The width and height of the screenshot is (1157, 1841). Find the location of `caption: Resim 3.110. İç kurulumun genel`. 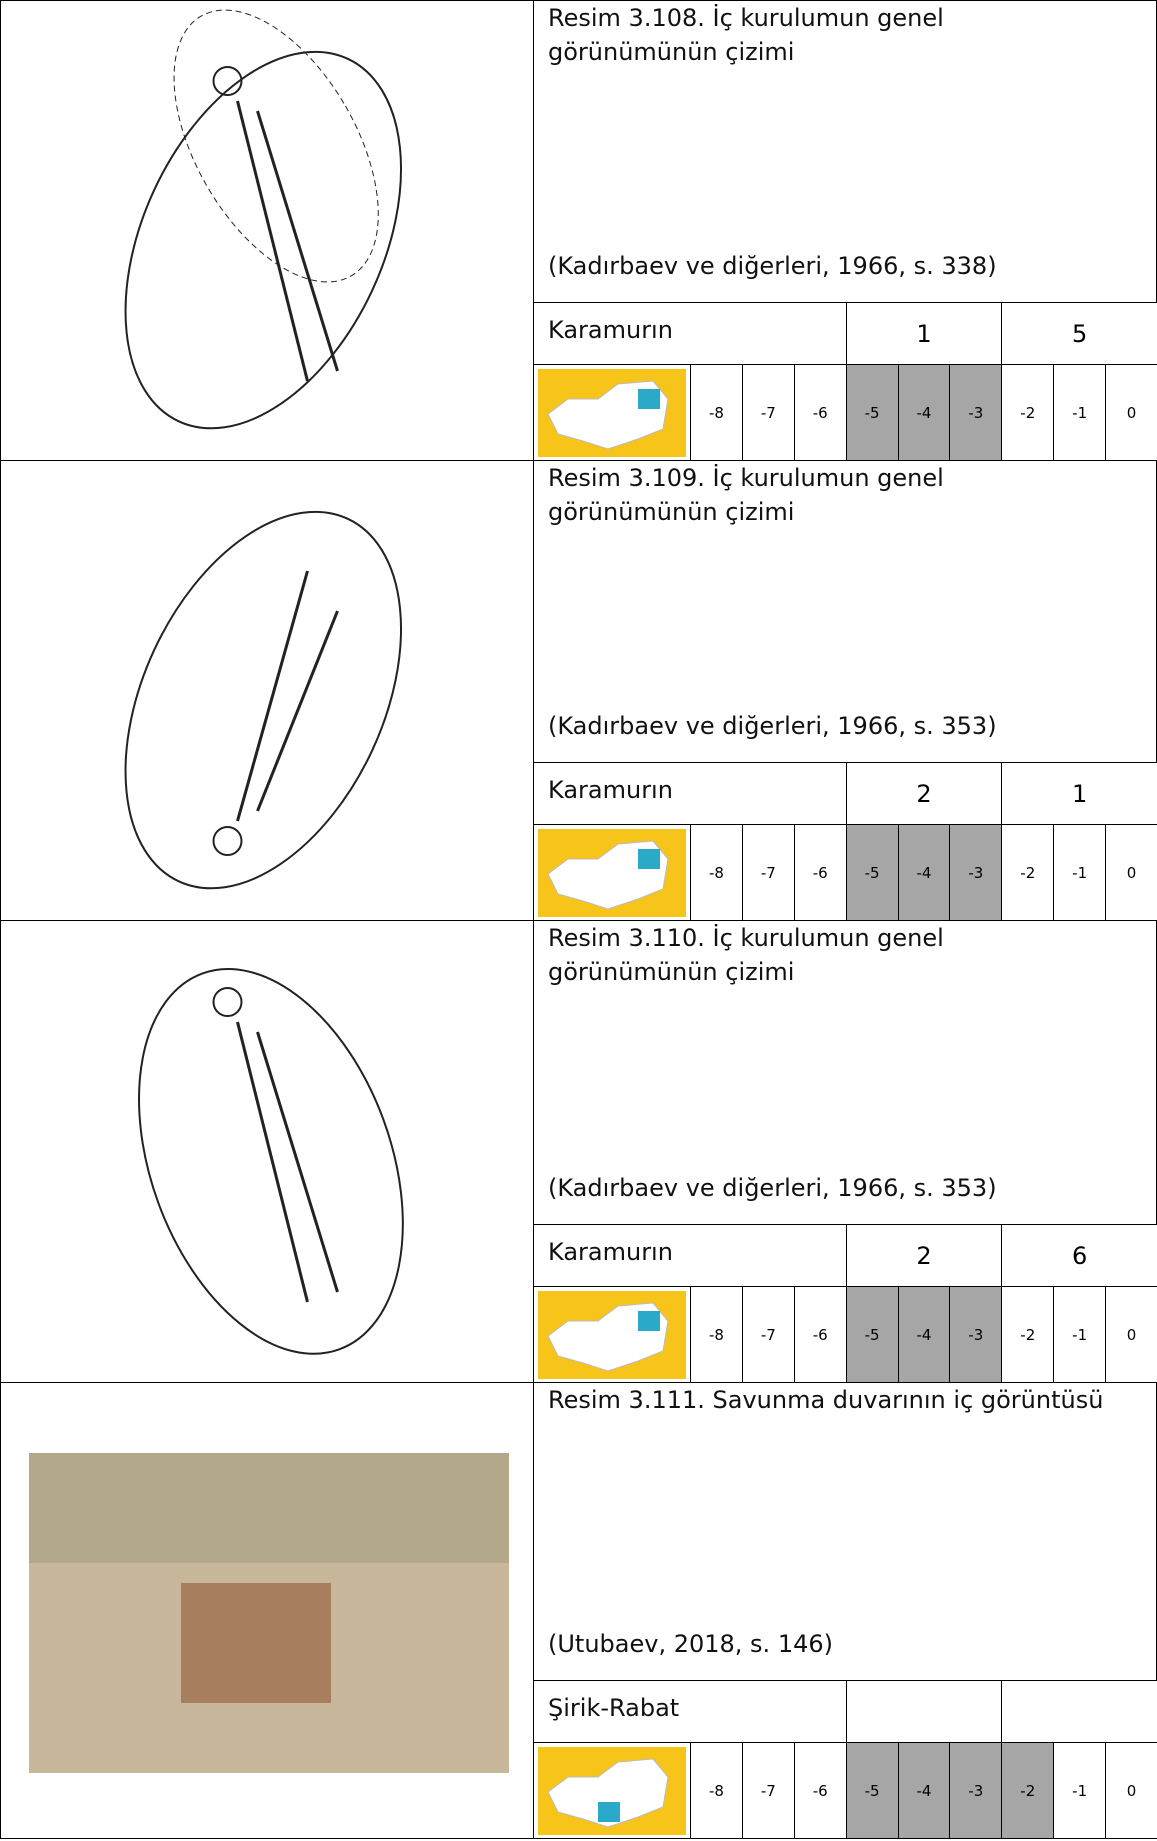

caption: Resim 3.110. İç kurulumun genel is located at coordinates (746, 938).